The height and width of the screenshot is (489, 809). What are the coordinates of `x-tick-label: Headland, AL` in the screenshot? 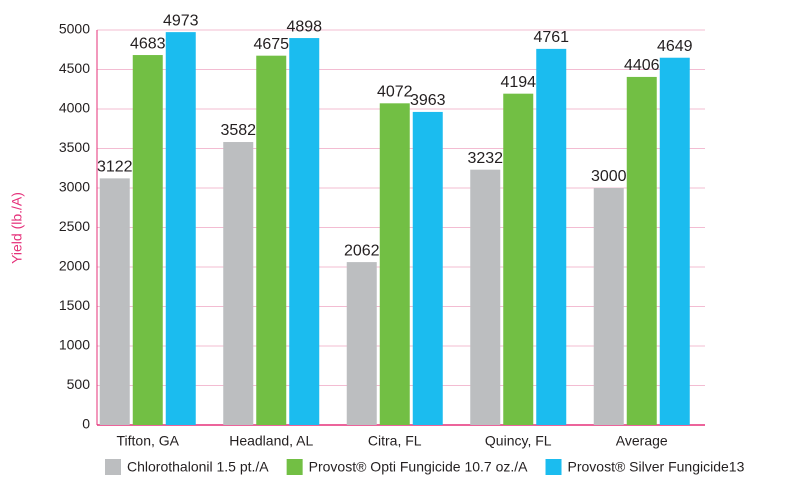 It's located at (271, 441).